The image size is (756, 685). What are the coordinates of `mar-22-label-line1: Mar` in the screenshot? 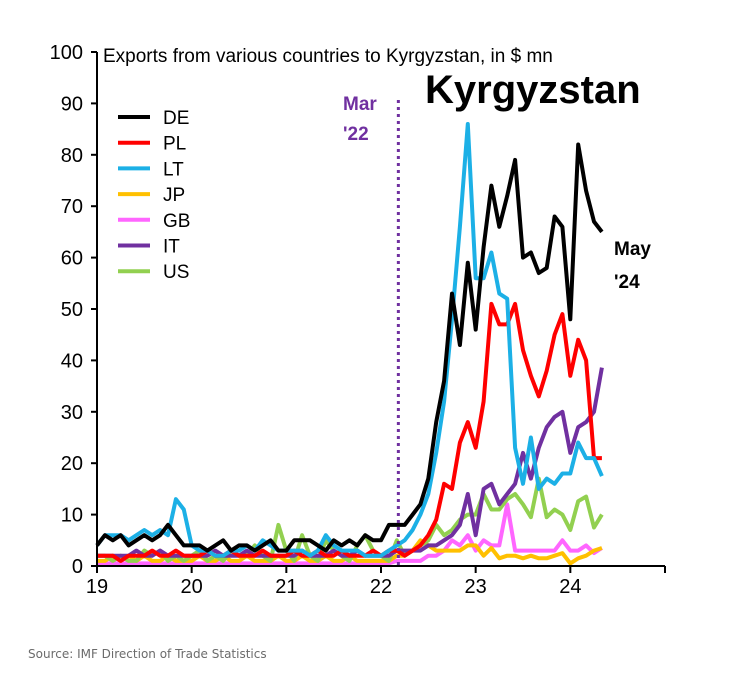 It's located at (360, 104).